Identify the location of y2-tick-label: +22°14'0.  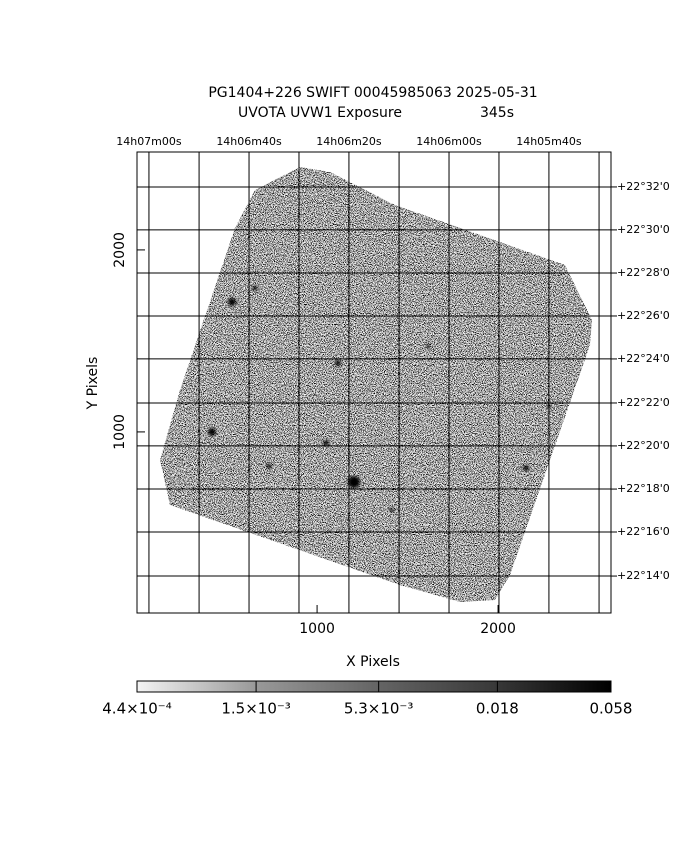
(643, 575).